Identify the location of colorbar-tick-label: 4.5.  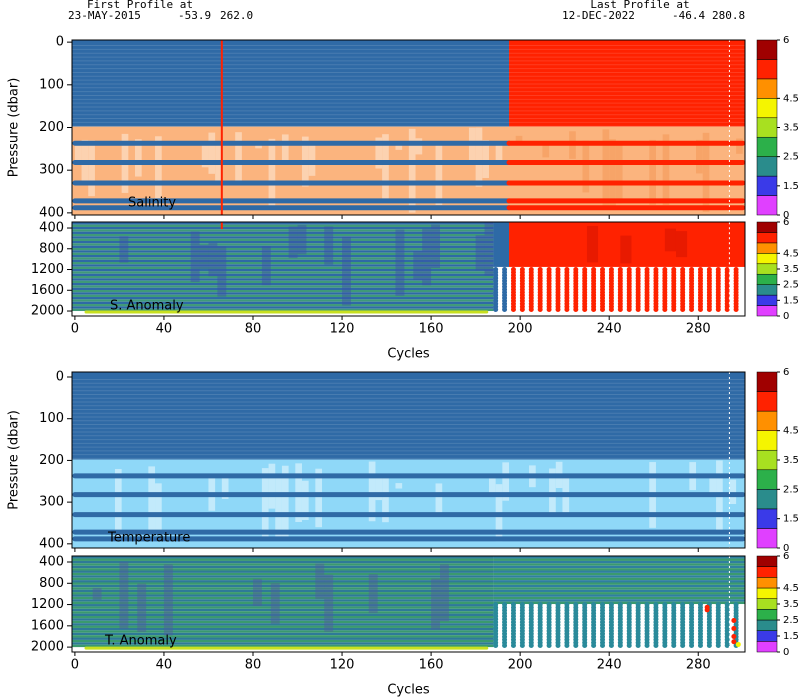
(791, 253).